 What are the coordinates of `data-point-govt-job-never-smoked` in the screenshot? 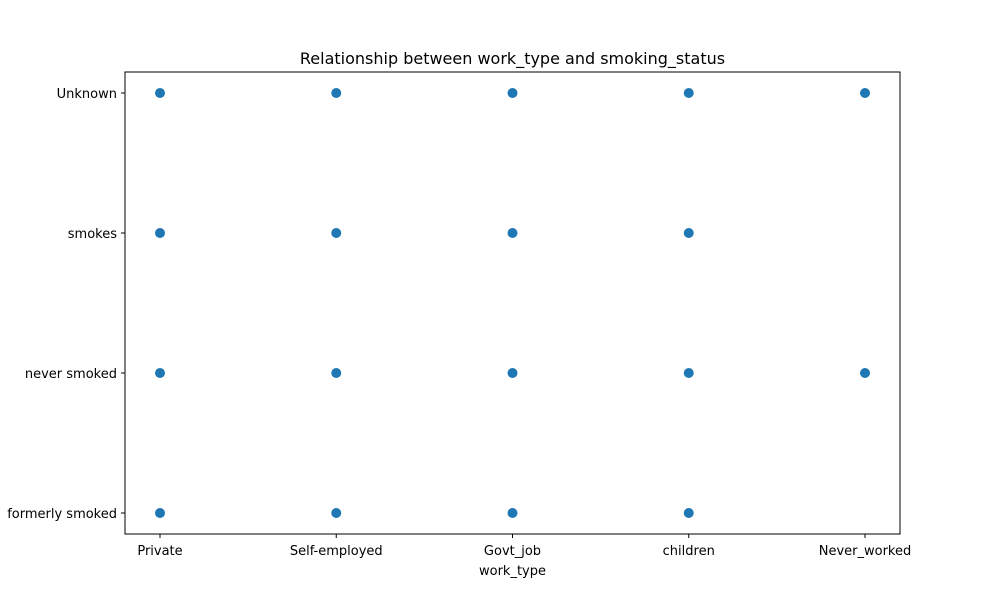 It's located at (512, 373).